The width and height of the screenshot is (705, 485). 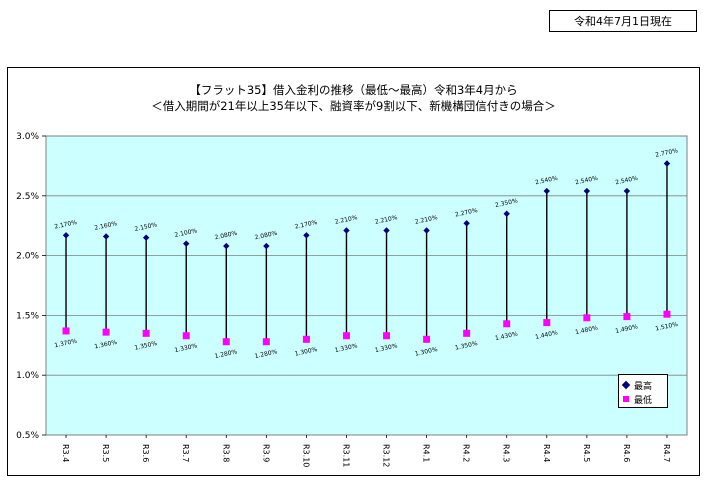 I want to click on legend: 最高 最低, so click(x=643, y=391).